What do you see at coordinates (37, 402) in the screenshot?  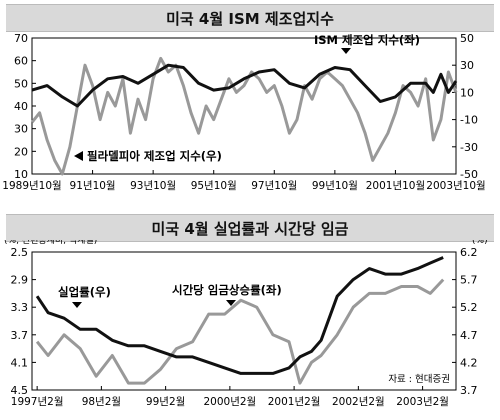 I see `chart2-x-tick-label: 1997년2월` at bounding box center [37, 402].